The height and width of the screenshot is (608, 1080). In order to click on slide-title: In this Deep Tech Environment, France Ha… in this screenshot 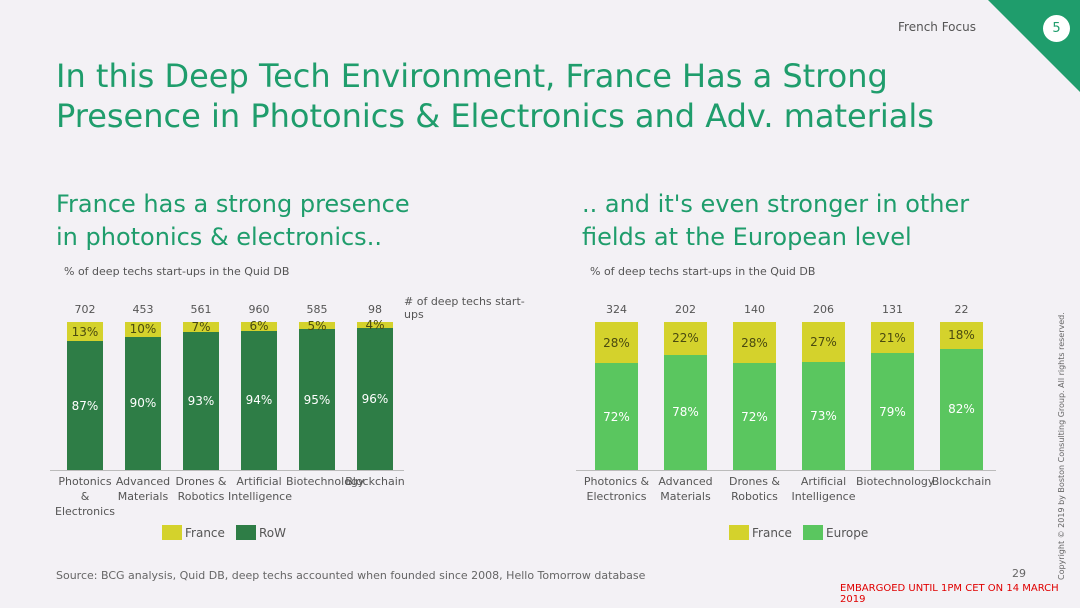, I will do `click(495, 96)`.